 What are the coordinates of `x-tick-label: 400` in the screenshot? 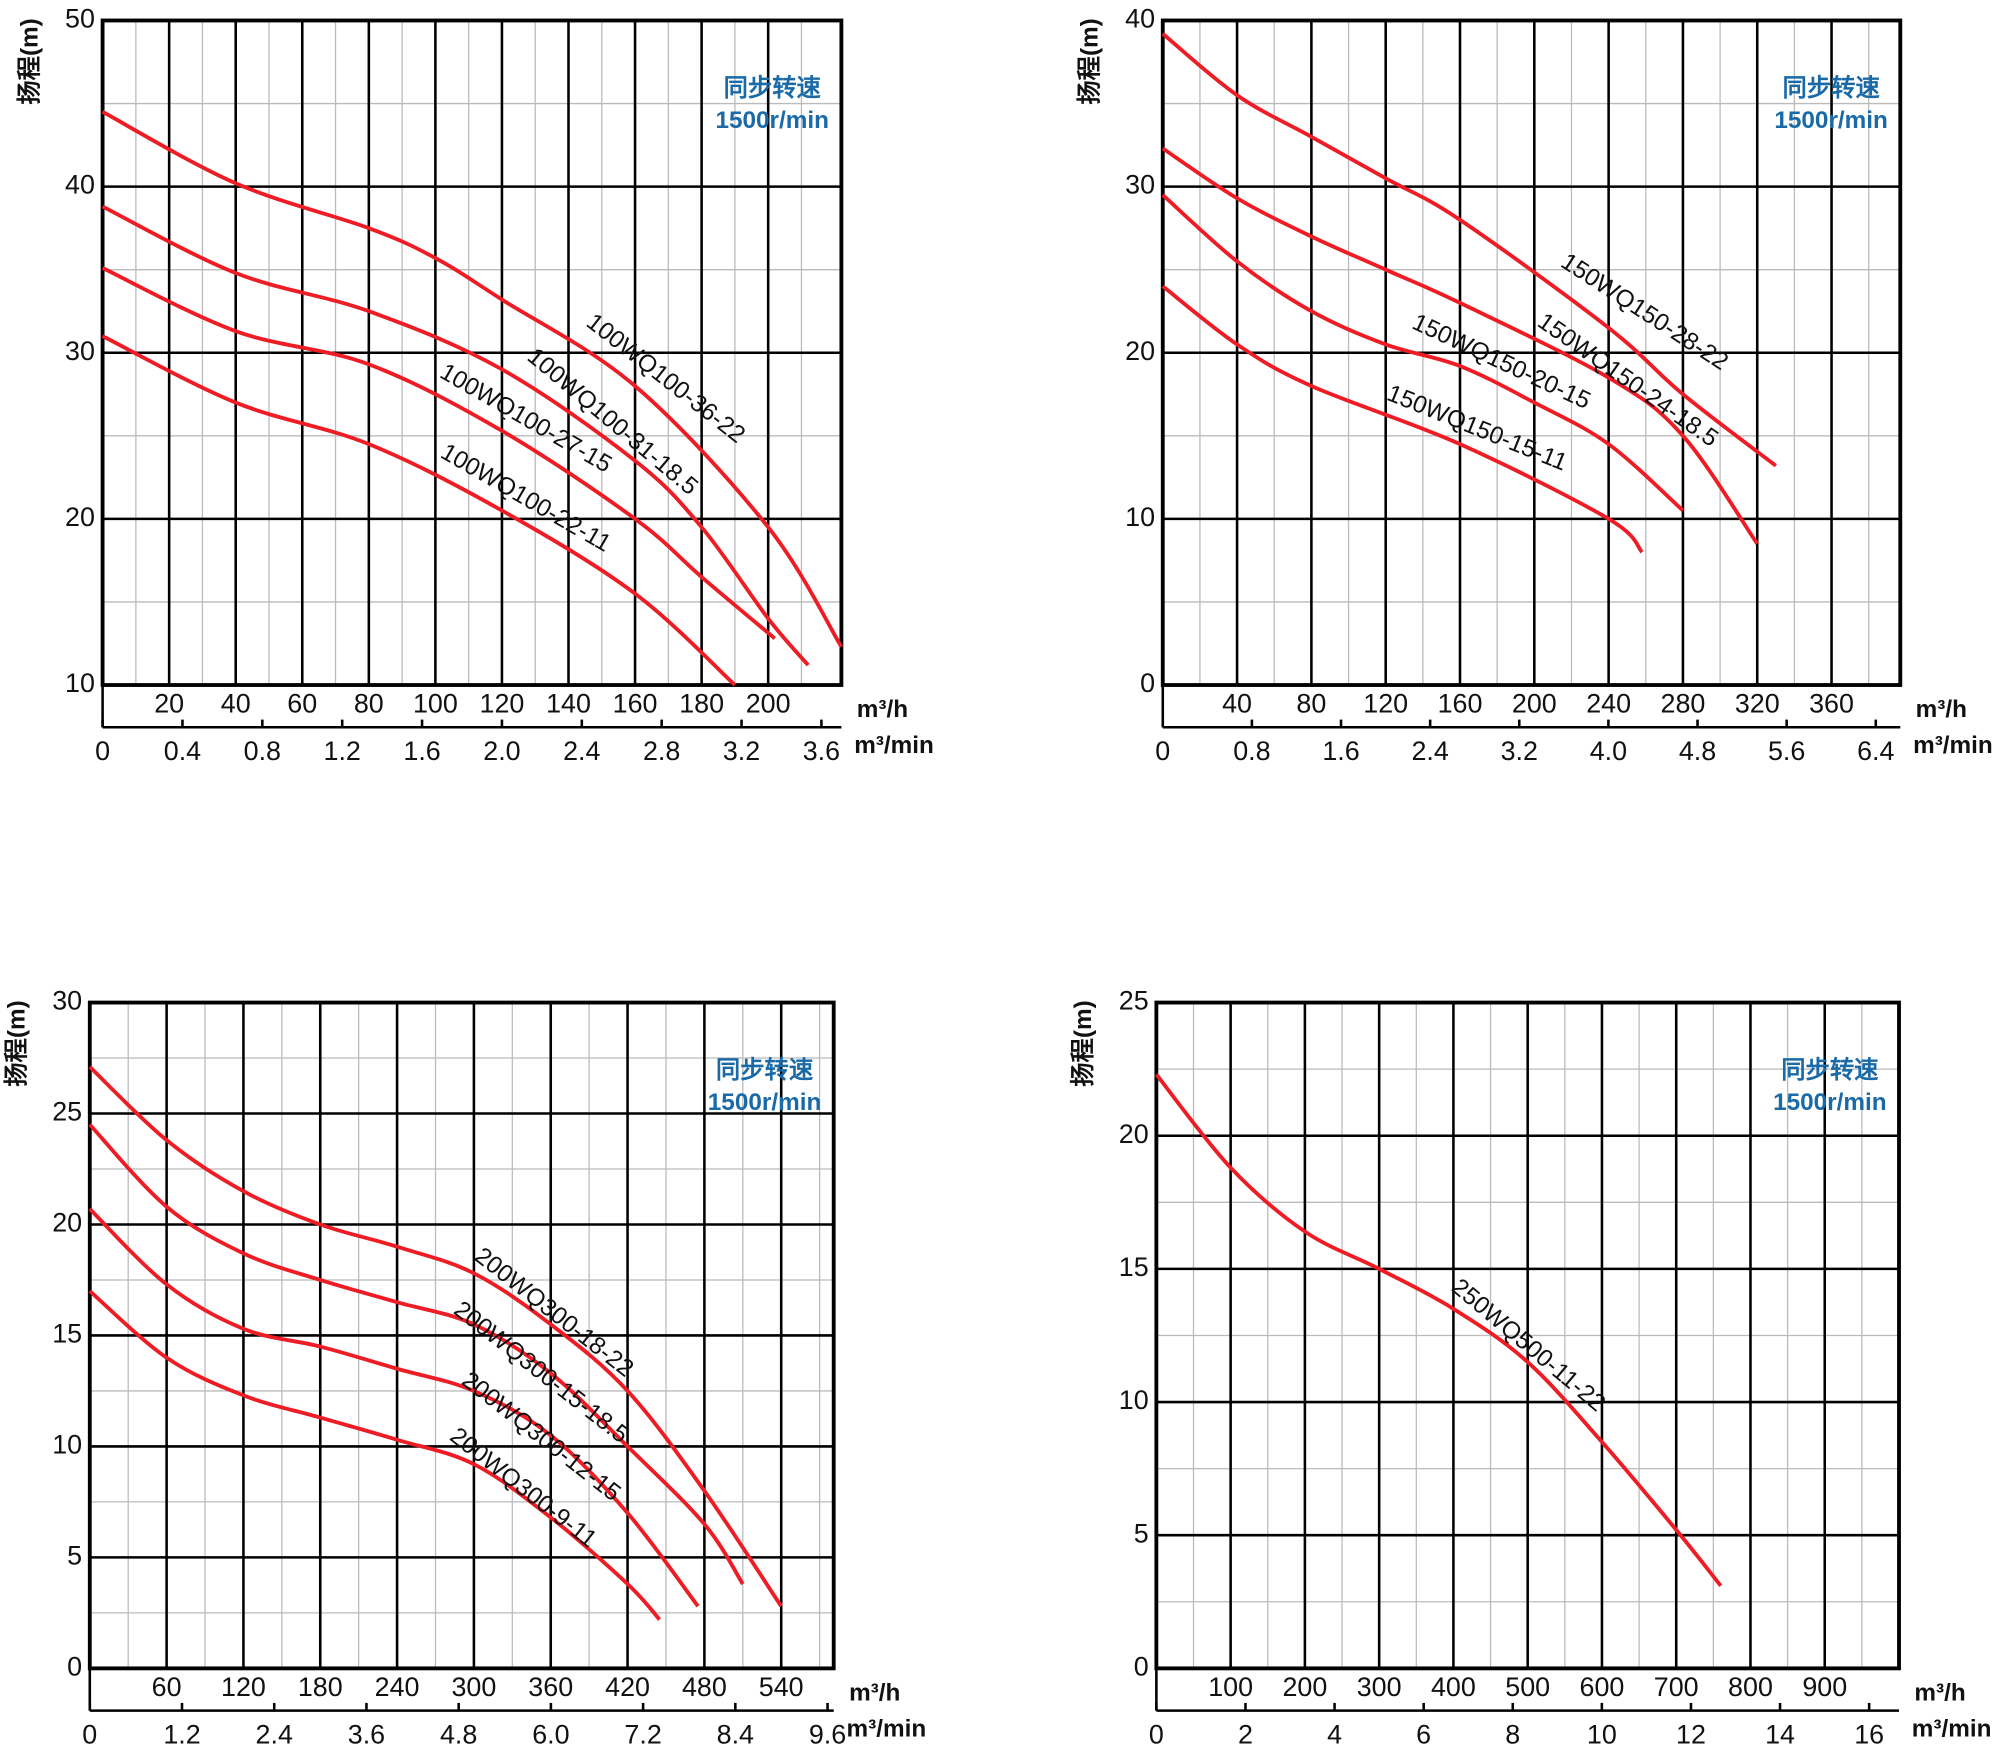 It's located at (1453, 1687).